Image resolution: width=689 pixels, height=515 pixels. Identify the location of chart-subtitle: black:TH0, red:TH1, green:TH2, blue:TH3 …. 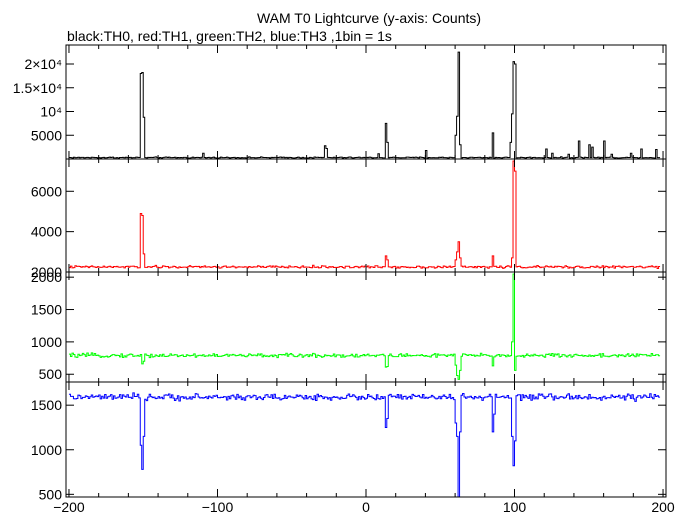
(229, 36).